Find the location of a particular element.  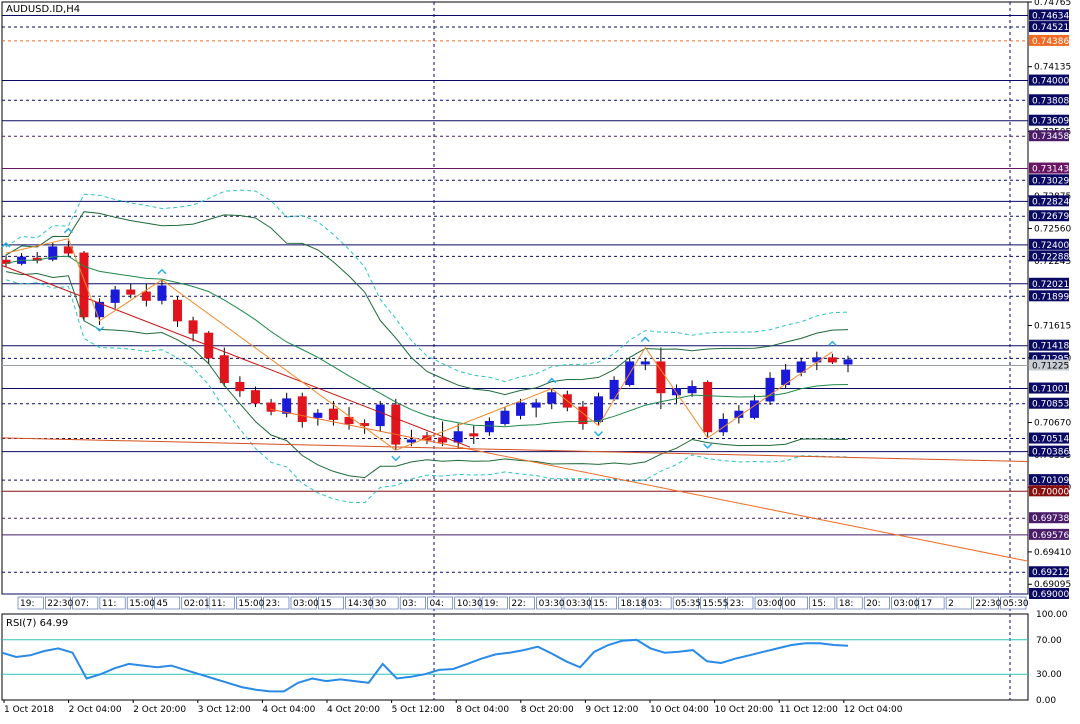

y-tick-label-12: 0.69095 is located at coordinates (1052, 585).